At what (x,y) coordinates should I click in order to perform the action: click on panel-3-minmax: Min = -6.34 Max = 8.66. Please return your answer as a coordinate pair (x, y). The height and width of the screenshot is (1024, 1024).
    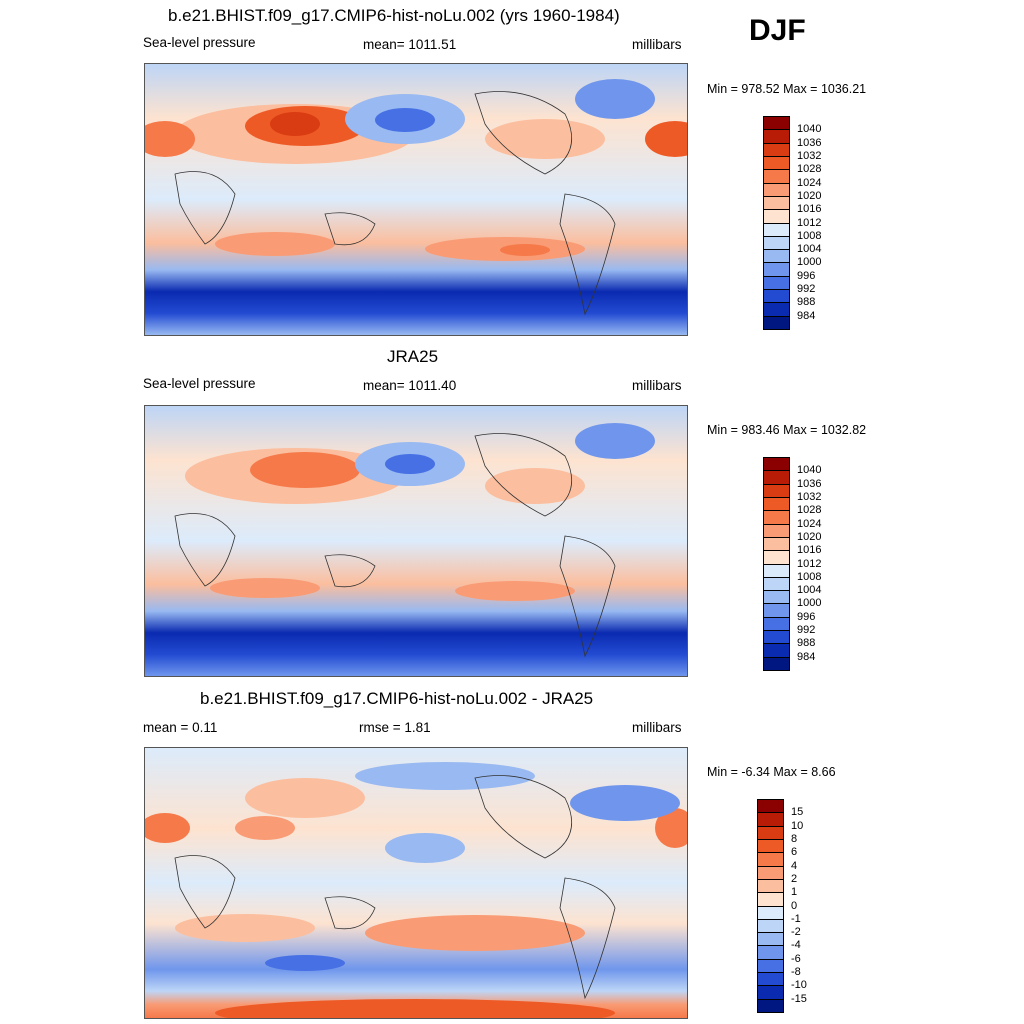
    Looking at the image, I should click on (771, 772).